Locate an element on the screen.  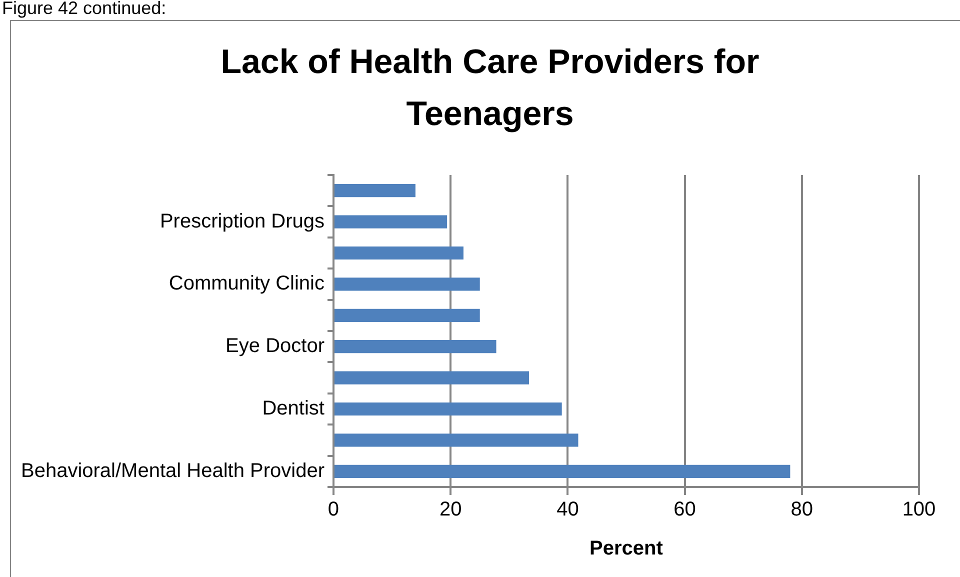
y-tick-label: Prescription Drugs is located at coordinates (242, 221).